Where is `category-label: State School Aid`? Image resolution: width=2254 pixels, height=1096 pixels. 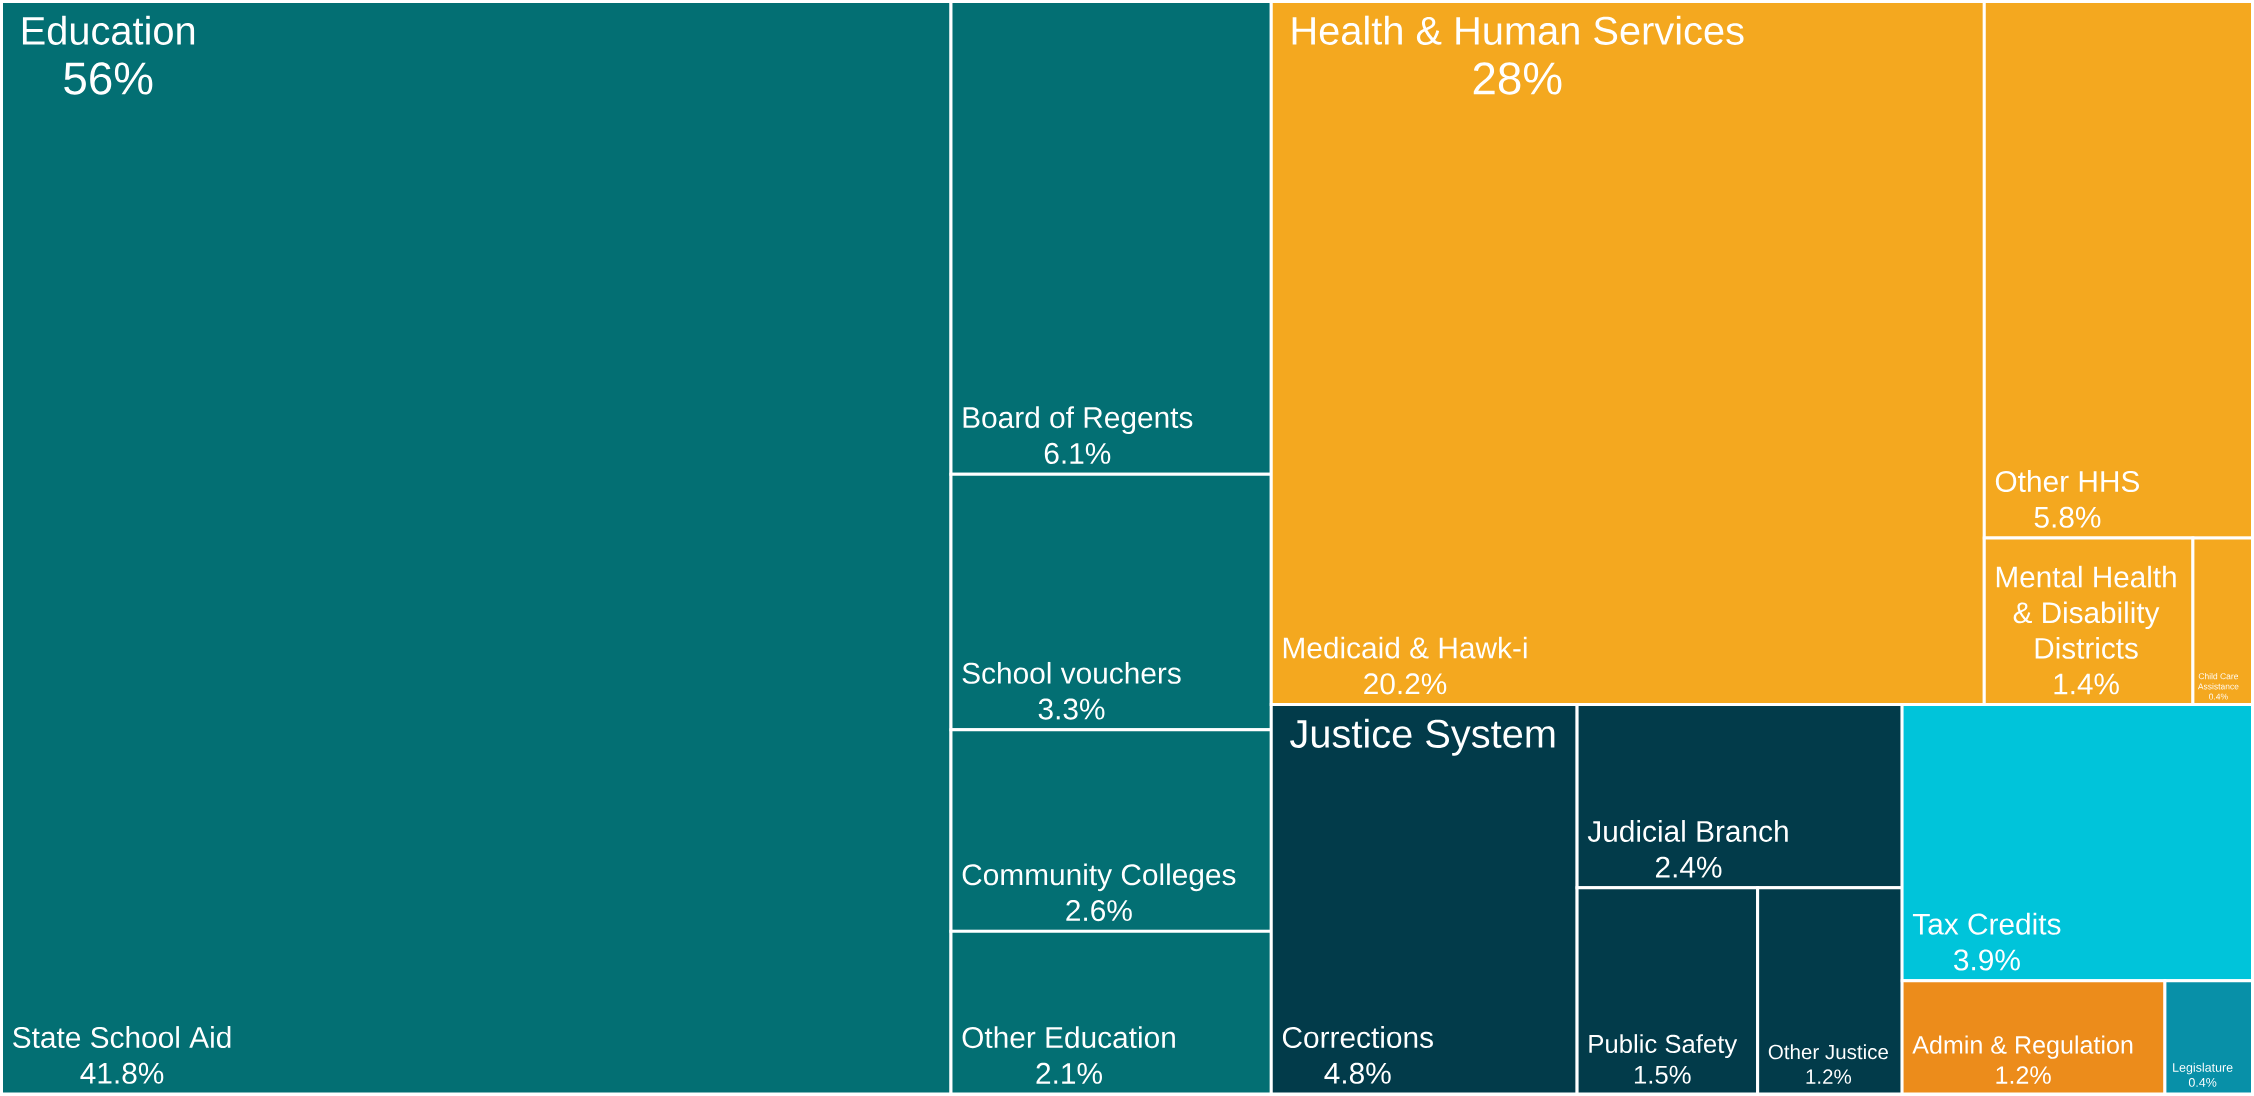 category-label: State School Aid is located at coordinates (122, 1037).